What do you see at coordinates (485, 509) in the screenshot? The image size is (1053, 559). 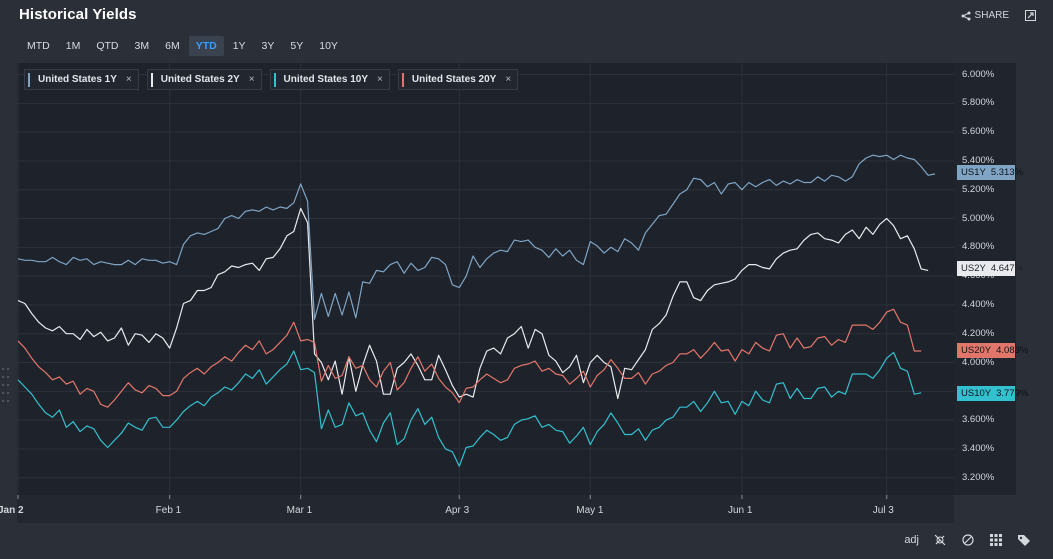 I see `x-axis` at bounding box center [485, 509].